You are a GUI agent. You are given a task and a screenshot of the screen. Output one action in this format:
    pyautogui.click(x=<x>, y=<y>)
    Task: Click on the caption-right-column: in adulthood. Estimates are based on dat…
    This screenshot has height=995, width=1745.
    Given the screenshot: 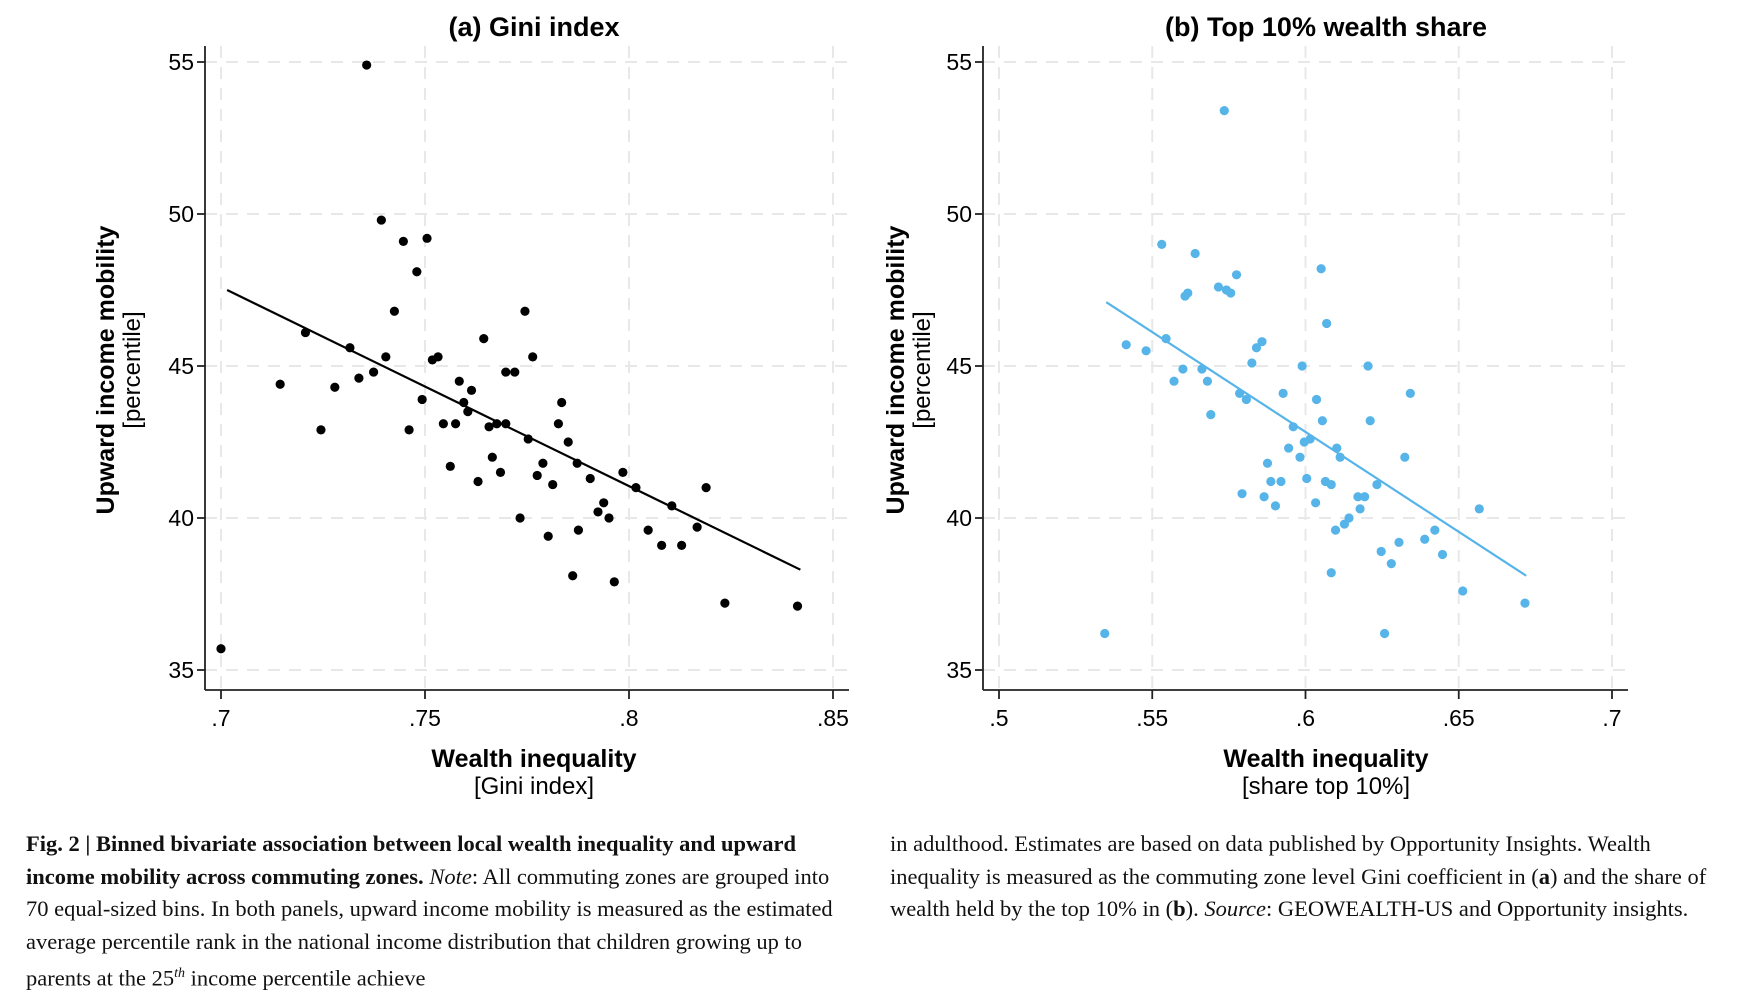 What is the action you would take?
    pyautogui.click(x=1305, y=877)
    